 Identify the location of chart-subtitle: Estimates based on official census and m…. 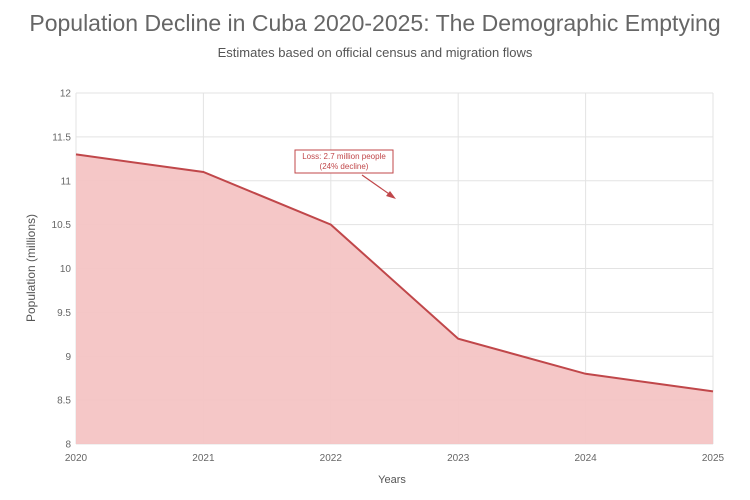
(375, 52).